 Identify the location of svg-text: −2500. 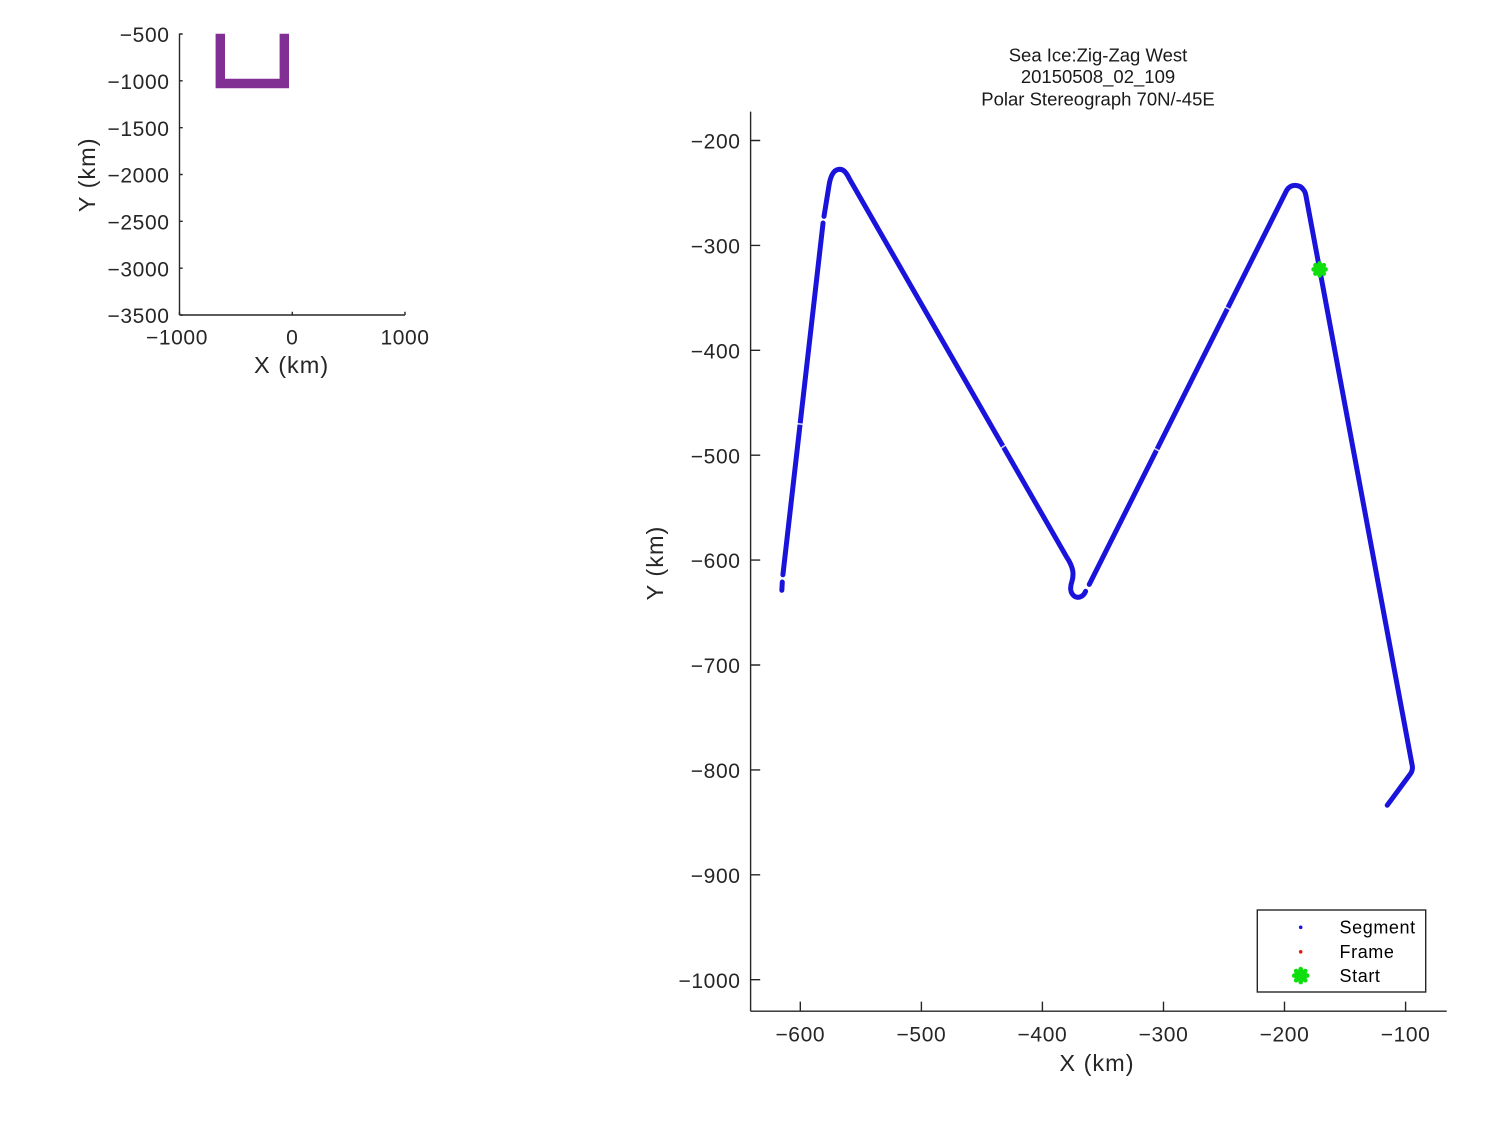
(139, 222).